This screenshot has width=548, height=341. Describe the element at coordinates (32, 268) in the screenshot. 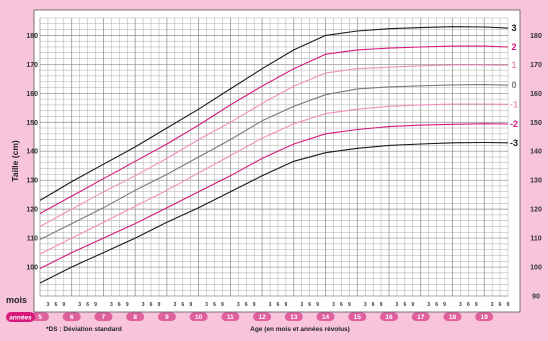

I see `y-tick-label-left: 100` at that location.